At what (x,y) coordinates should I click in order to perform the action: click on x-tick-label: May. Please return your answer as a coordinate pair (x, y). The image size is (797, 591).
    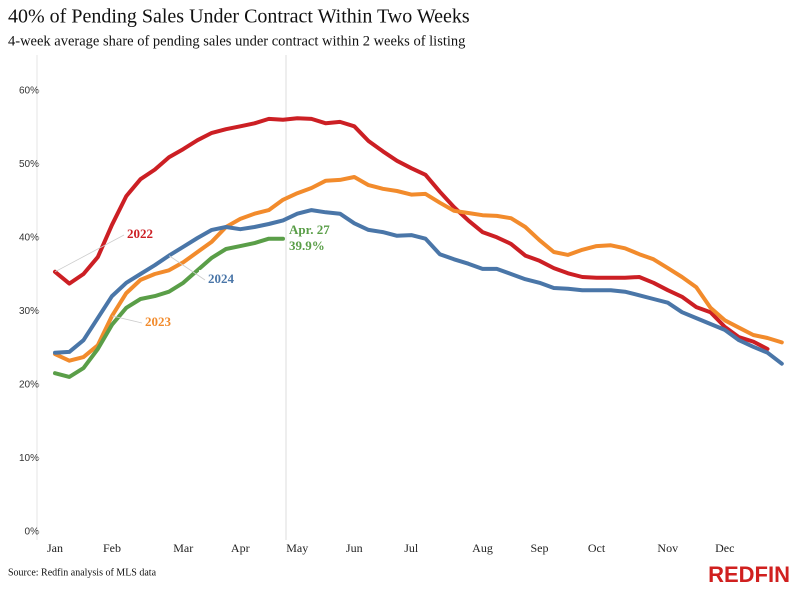
    Looking at the image, I should click on (297, 548).